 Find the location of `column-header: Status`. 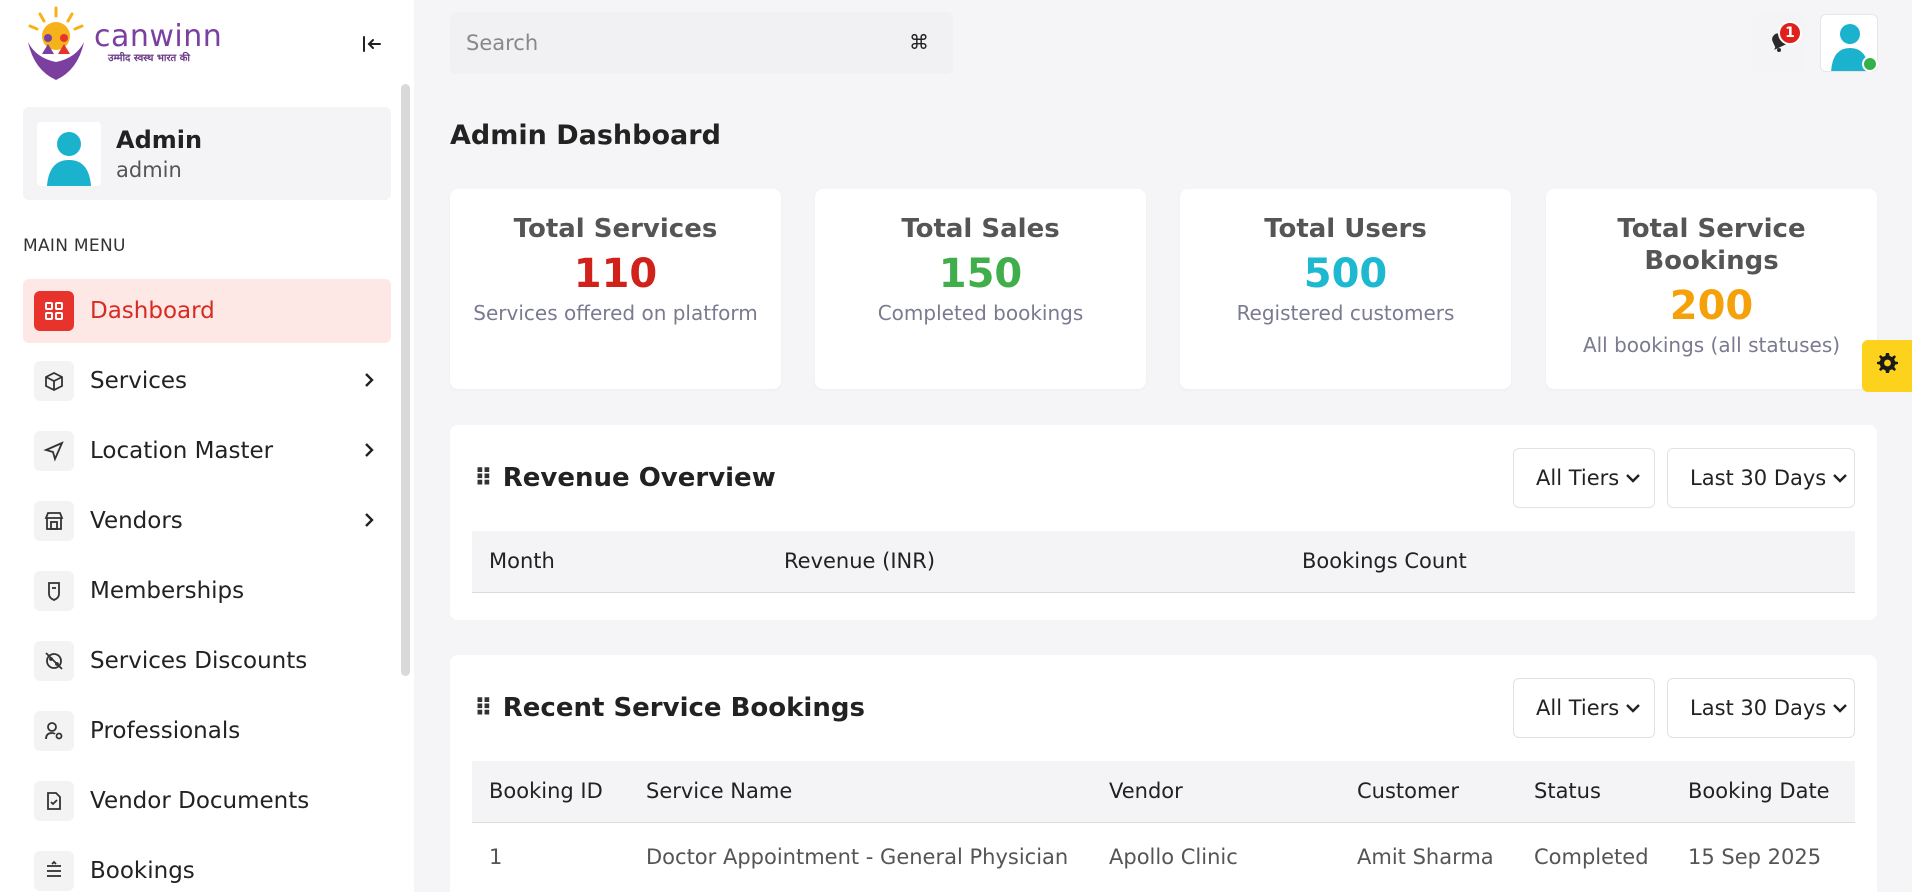

column-header: Status is located at coordinates (1567, 791).